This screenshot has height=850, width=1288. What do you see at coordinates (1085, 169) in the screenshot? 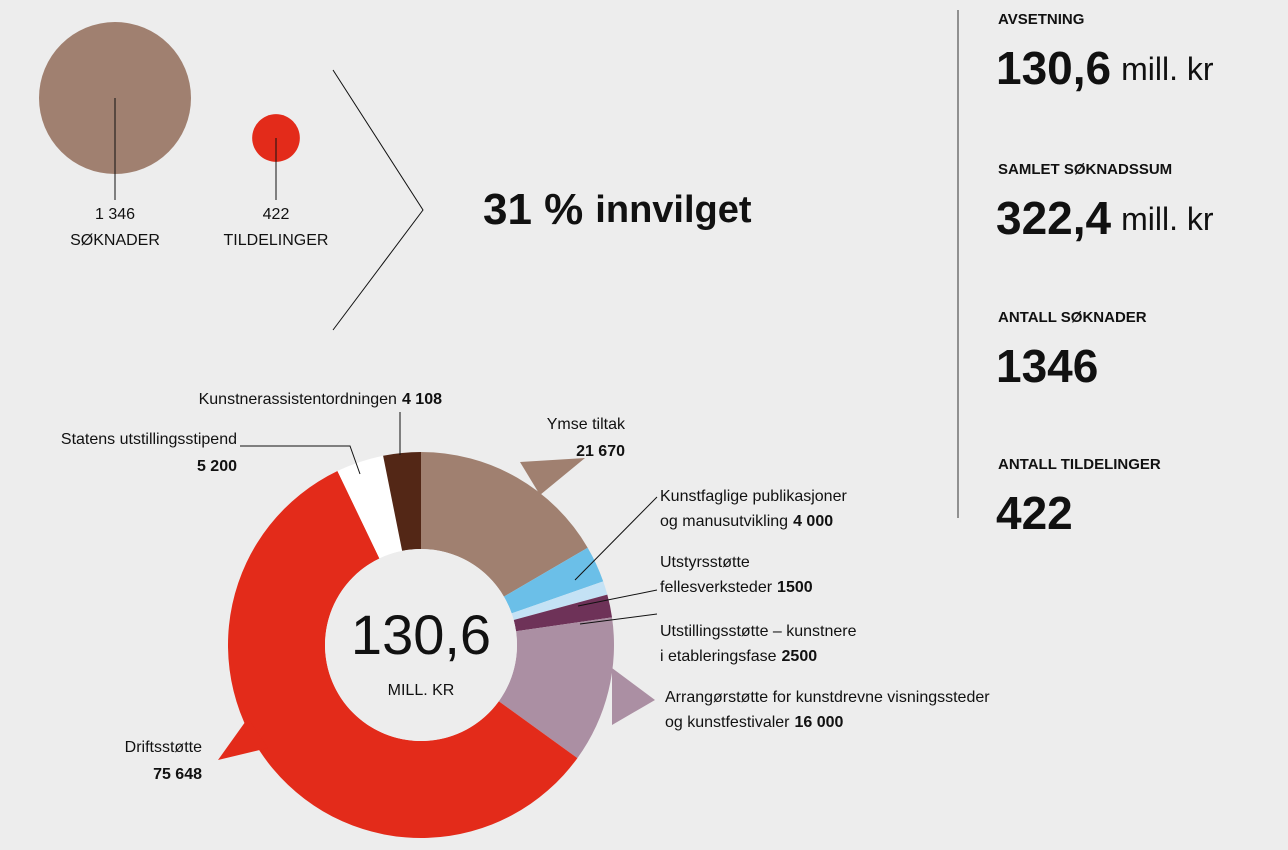
I see `stat-label: SAMLET SØKNADSSUM` at bounding box center [1085, 169].